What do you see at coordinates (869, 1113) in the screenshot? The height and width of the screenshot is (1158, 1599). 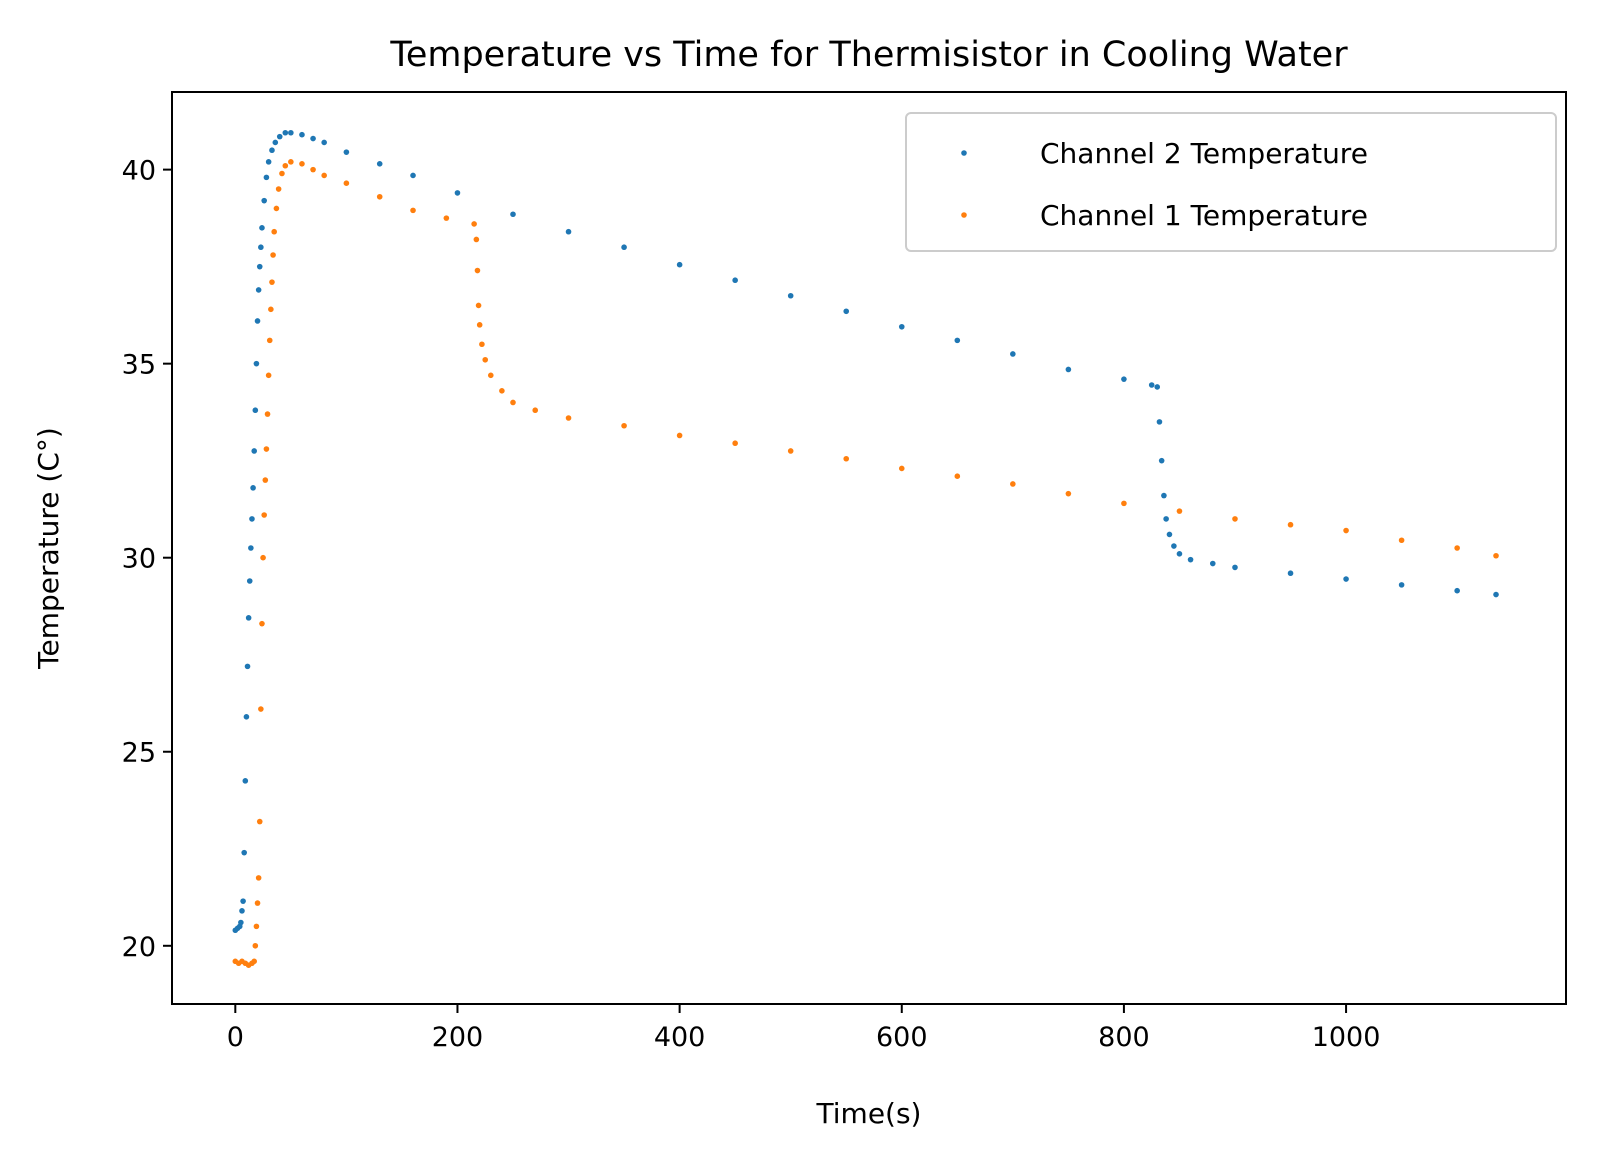 I see `x-axis-label: Time(s)` at bounding box center [869, 1113].